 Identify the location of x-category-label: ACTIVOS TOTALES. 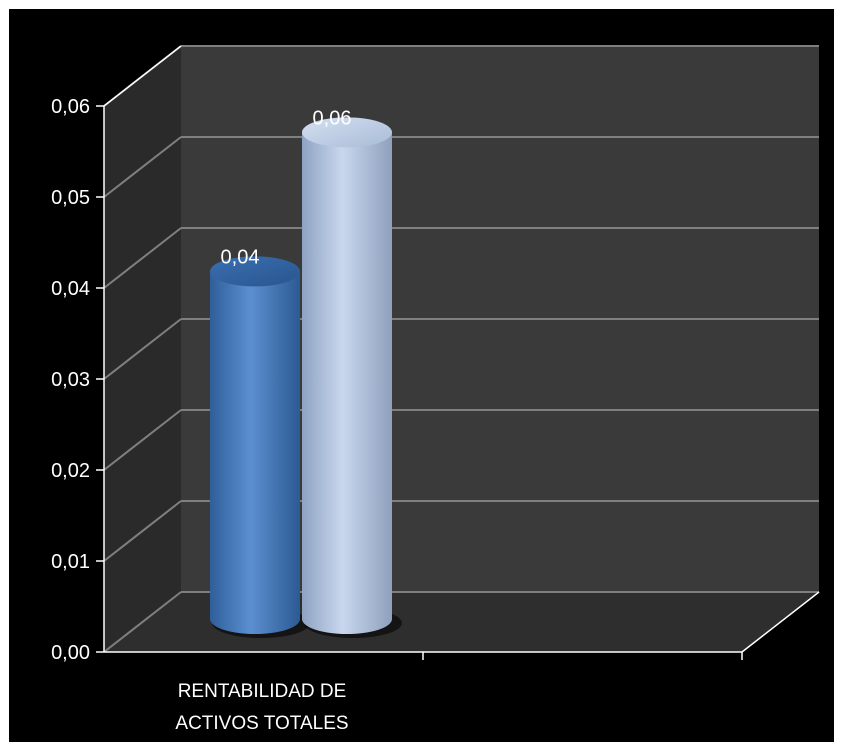
(261, 723).